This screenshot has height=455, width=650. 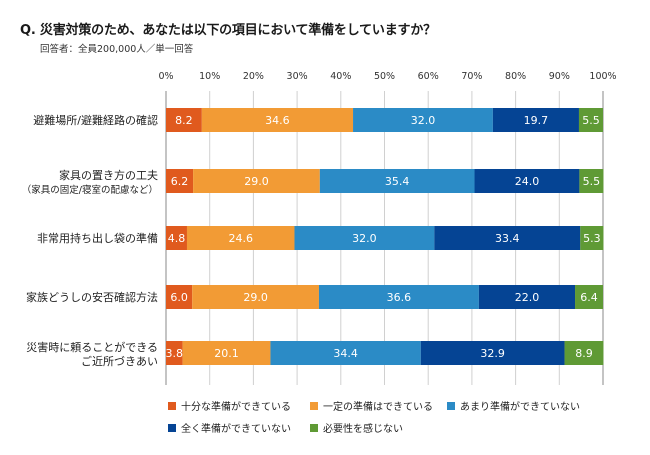 What do you see at coordinates (209, 76) in the screenshot?
I see `x-tick-label: 10%` at bounding box center [209, 76].